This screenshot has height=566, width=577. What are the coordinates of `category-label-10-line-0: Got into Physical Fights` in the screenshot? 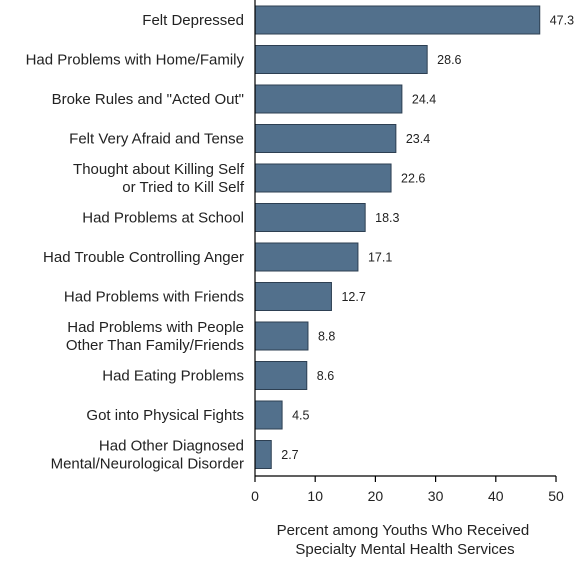 It's located at (165, 415).